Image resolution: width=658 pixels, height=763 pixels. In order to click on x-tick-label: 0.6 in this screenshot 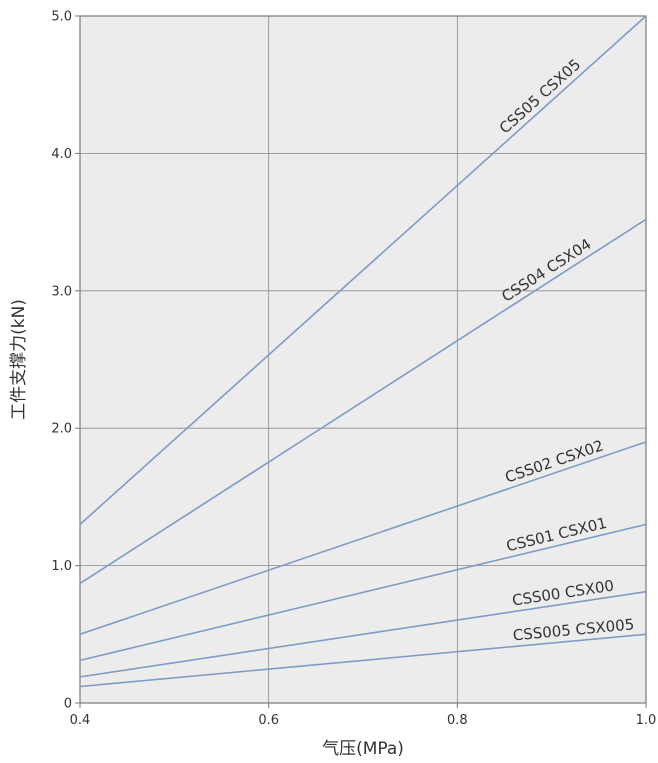, I will do `click(268, 720)`.